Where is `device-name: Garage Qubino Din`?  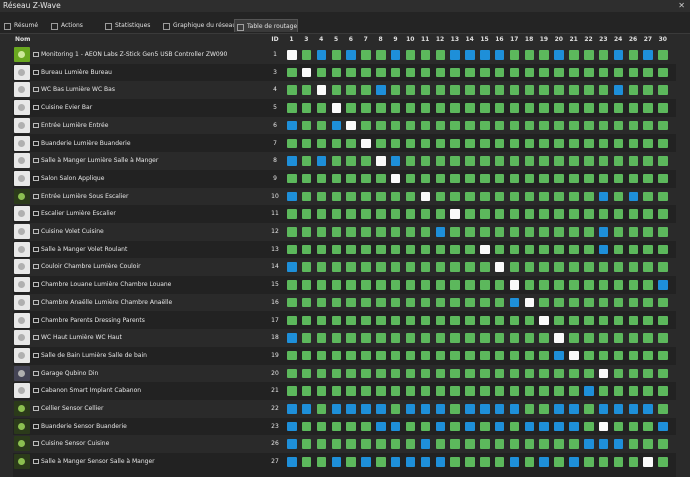
device-name: Garage Qubino Din is located at coordinates (65, 374).